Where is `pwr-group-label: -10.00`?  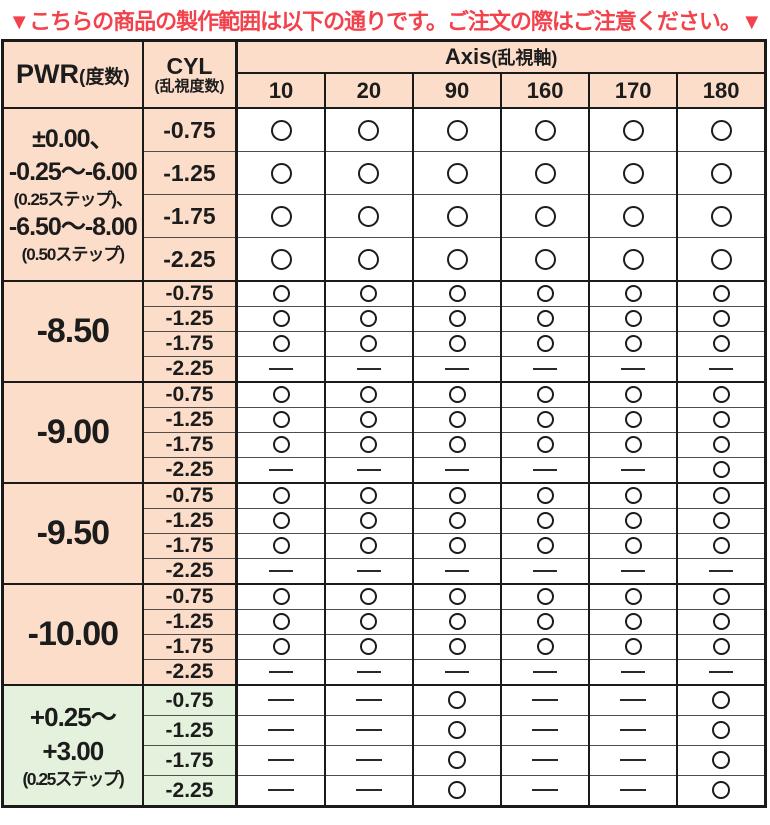
pwr-group-label: -10.00 is located at coordinates (72, 634).